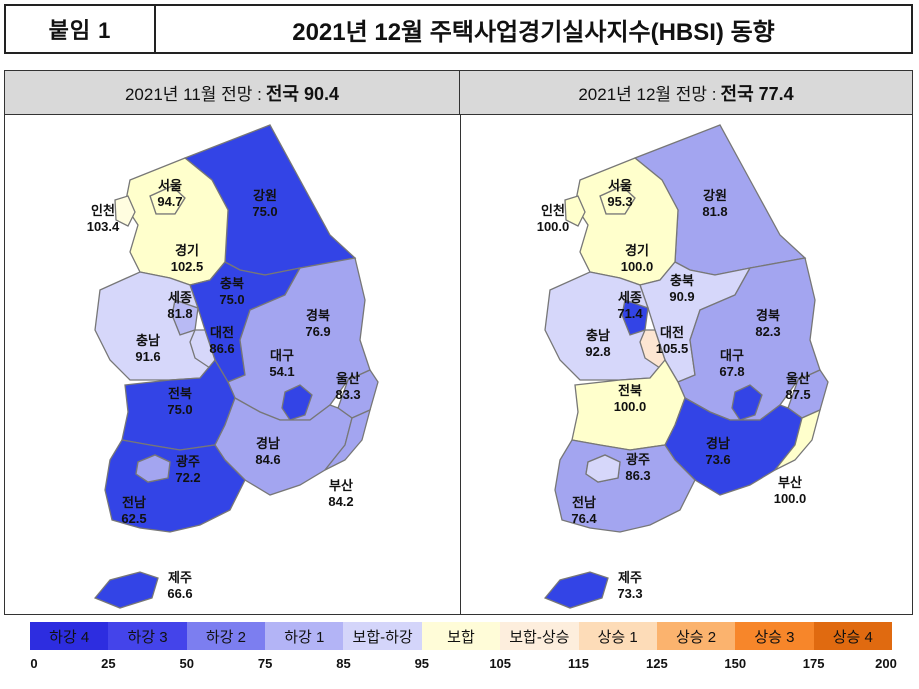 This screenshot has width=919, height=689. Describe the element at coordinates (717, 459) in the screenshot. I see `region-value-gyeongnam: 73.6` at that location.